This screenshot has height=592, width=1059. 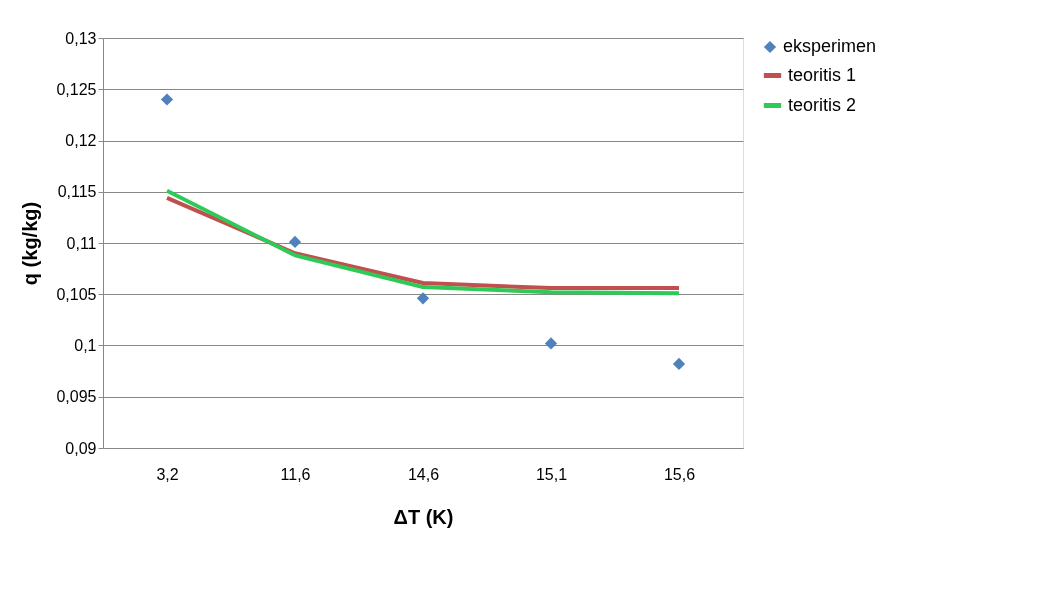 What do you see at coordinates (167, 474) in the screenshot?
I see `x-tick-label: 3,2` at bounding box center [167, 474].